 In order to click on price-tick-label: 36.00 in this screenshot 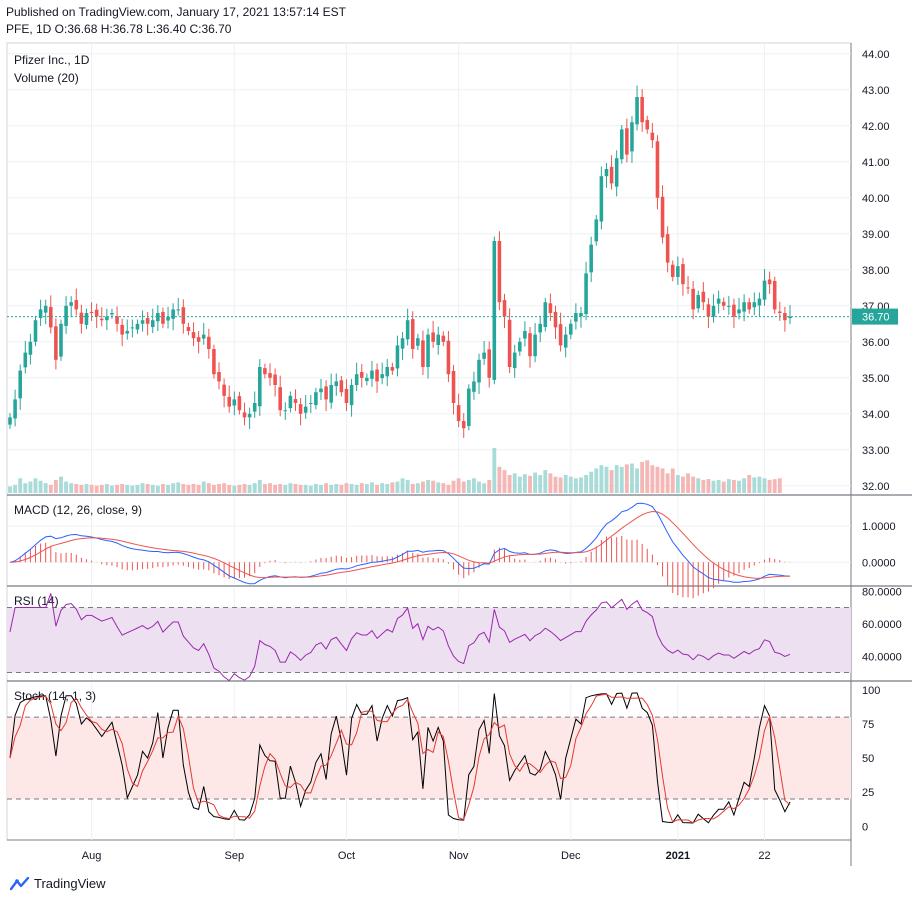, I will do `click(876, 343)`.